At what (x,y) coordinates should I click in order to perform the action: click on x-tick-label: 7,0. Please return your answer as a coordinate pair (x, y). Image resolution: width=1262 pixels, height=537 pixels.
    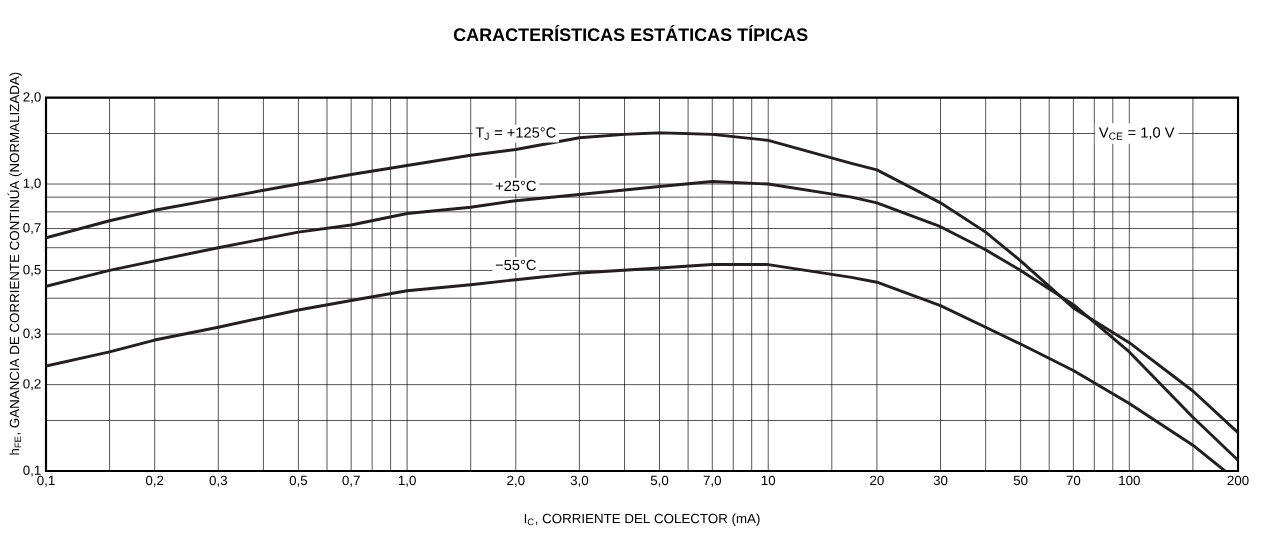
    Looking at the image, I should click on (712, 481).